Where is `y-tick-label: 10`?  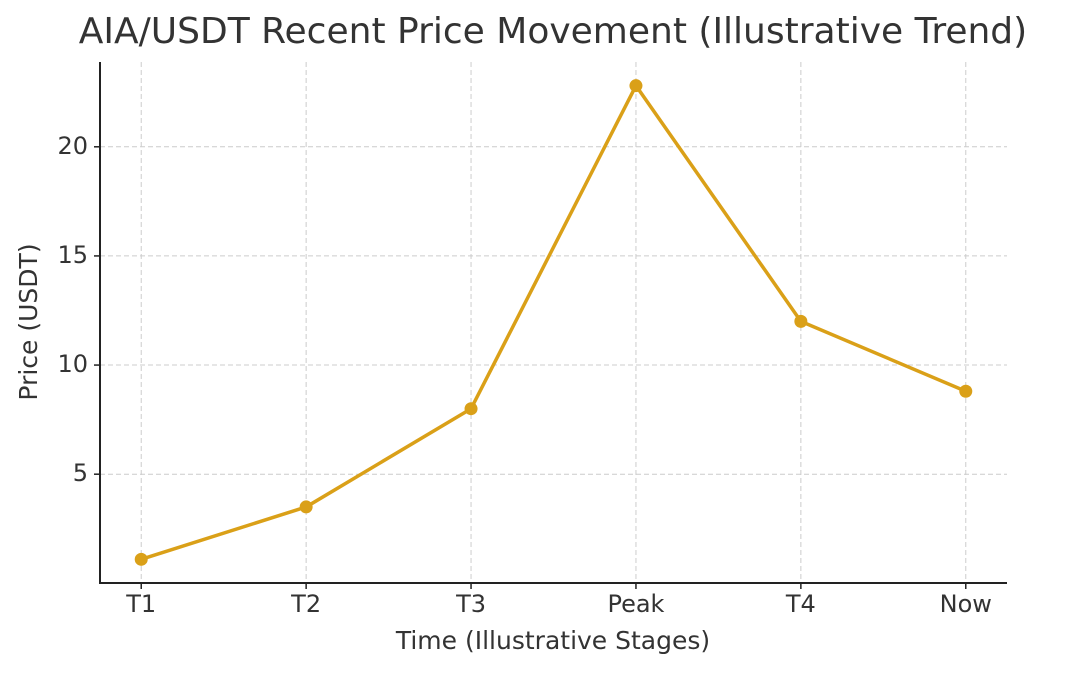 y-tick-label: 10 is located at coordinates (72, 364).